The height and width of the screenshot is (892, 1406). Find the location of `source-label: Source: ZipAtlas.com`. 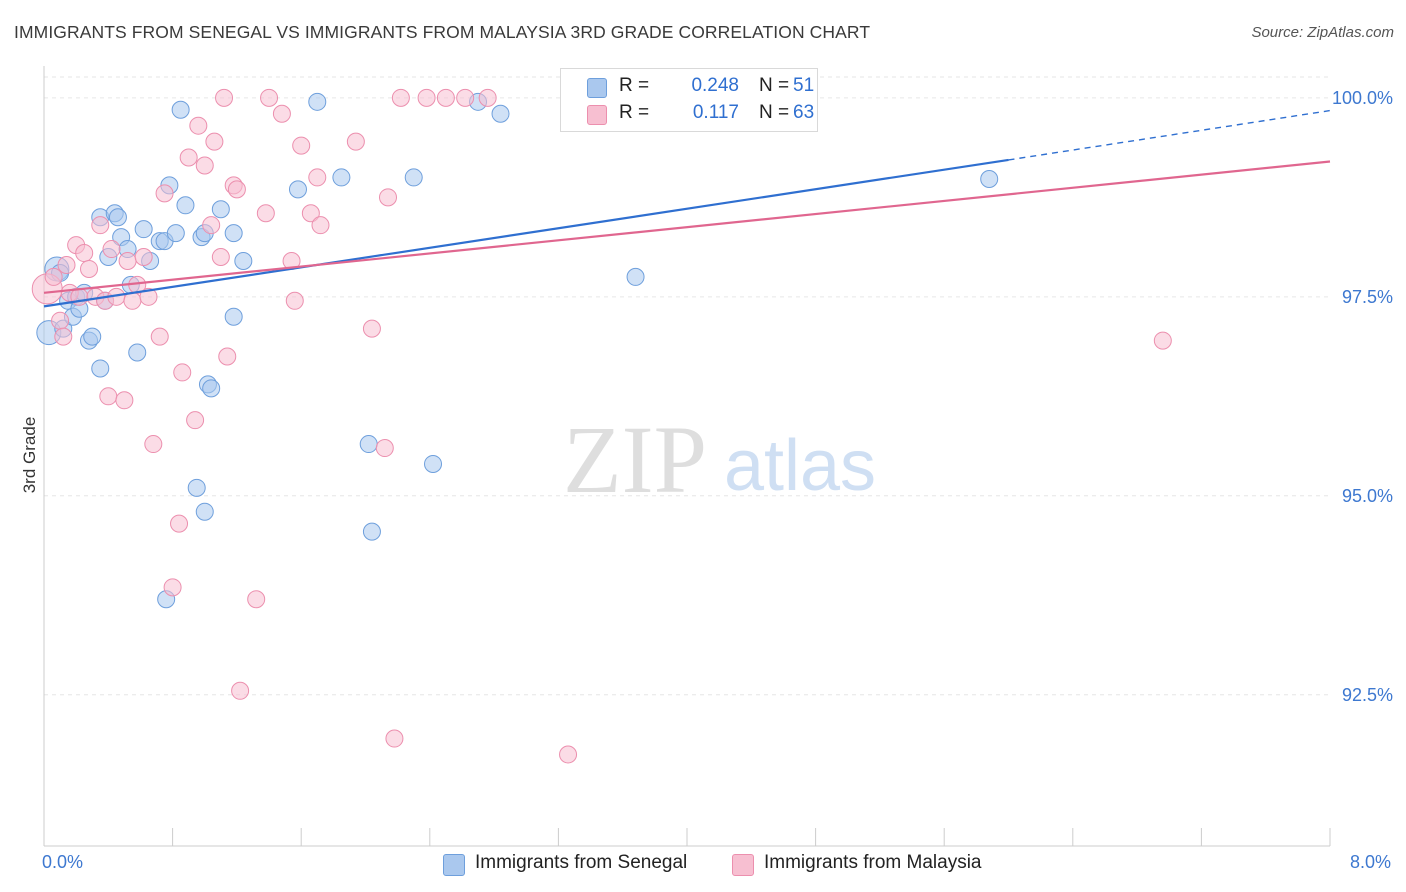

source-label: Source: ZipAtlas.com is located at coordinates (1322, 32).